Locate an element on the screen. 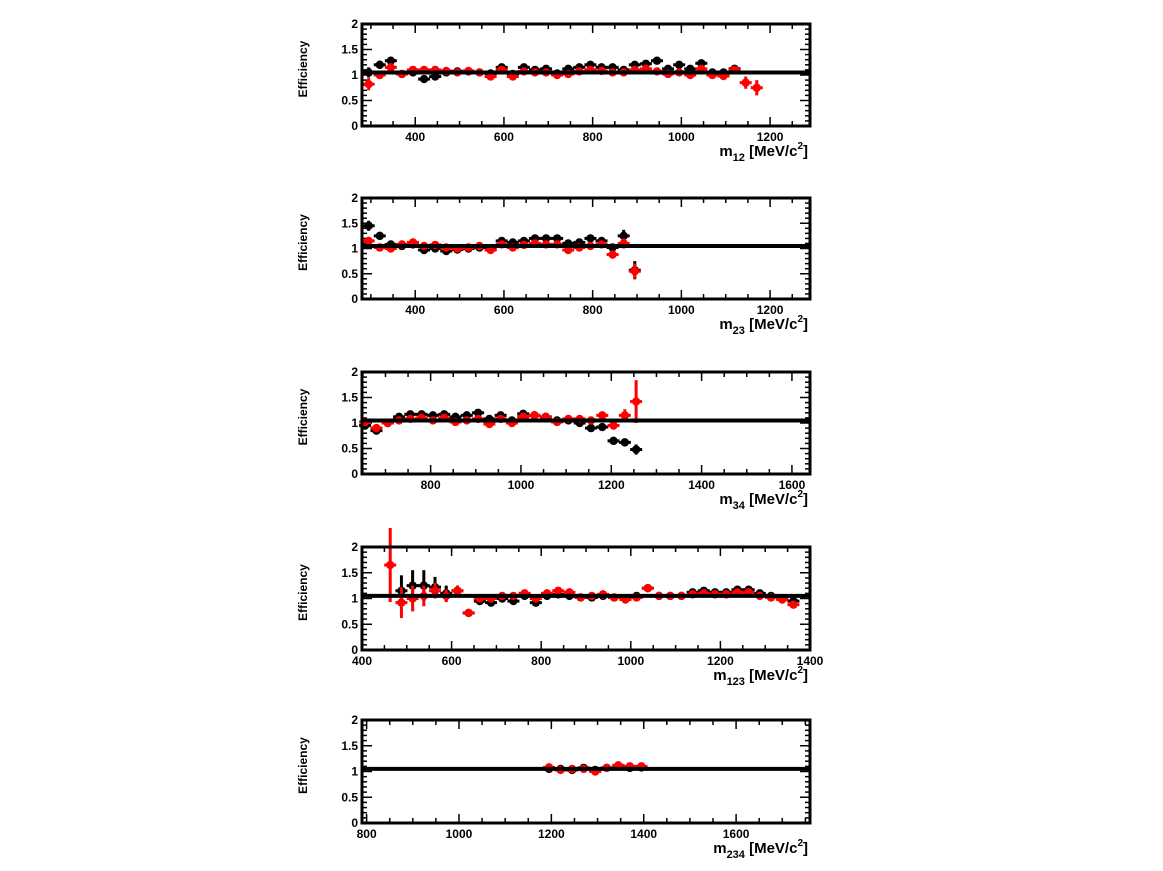  x-axis-label: m34 [MeV/c2] is located at coordinates (763, 500).